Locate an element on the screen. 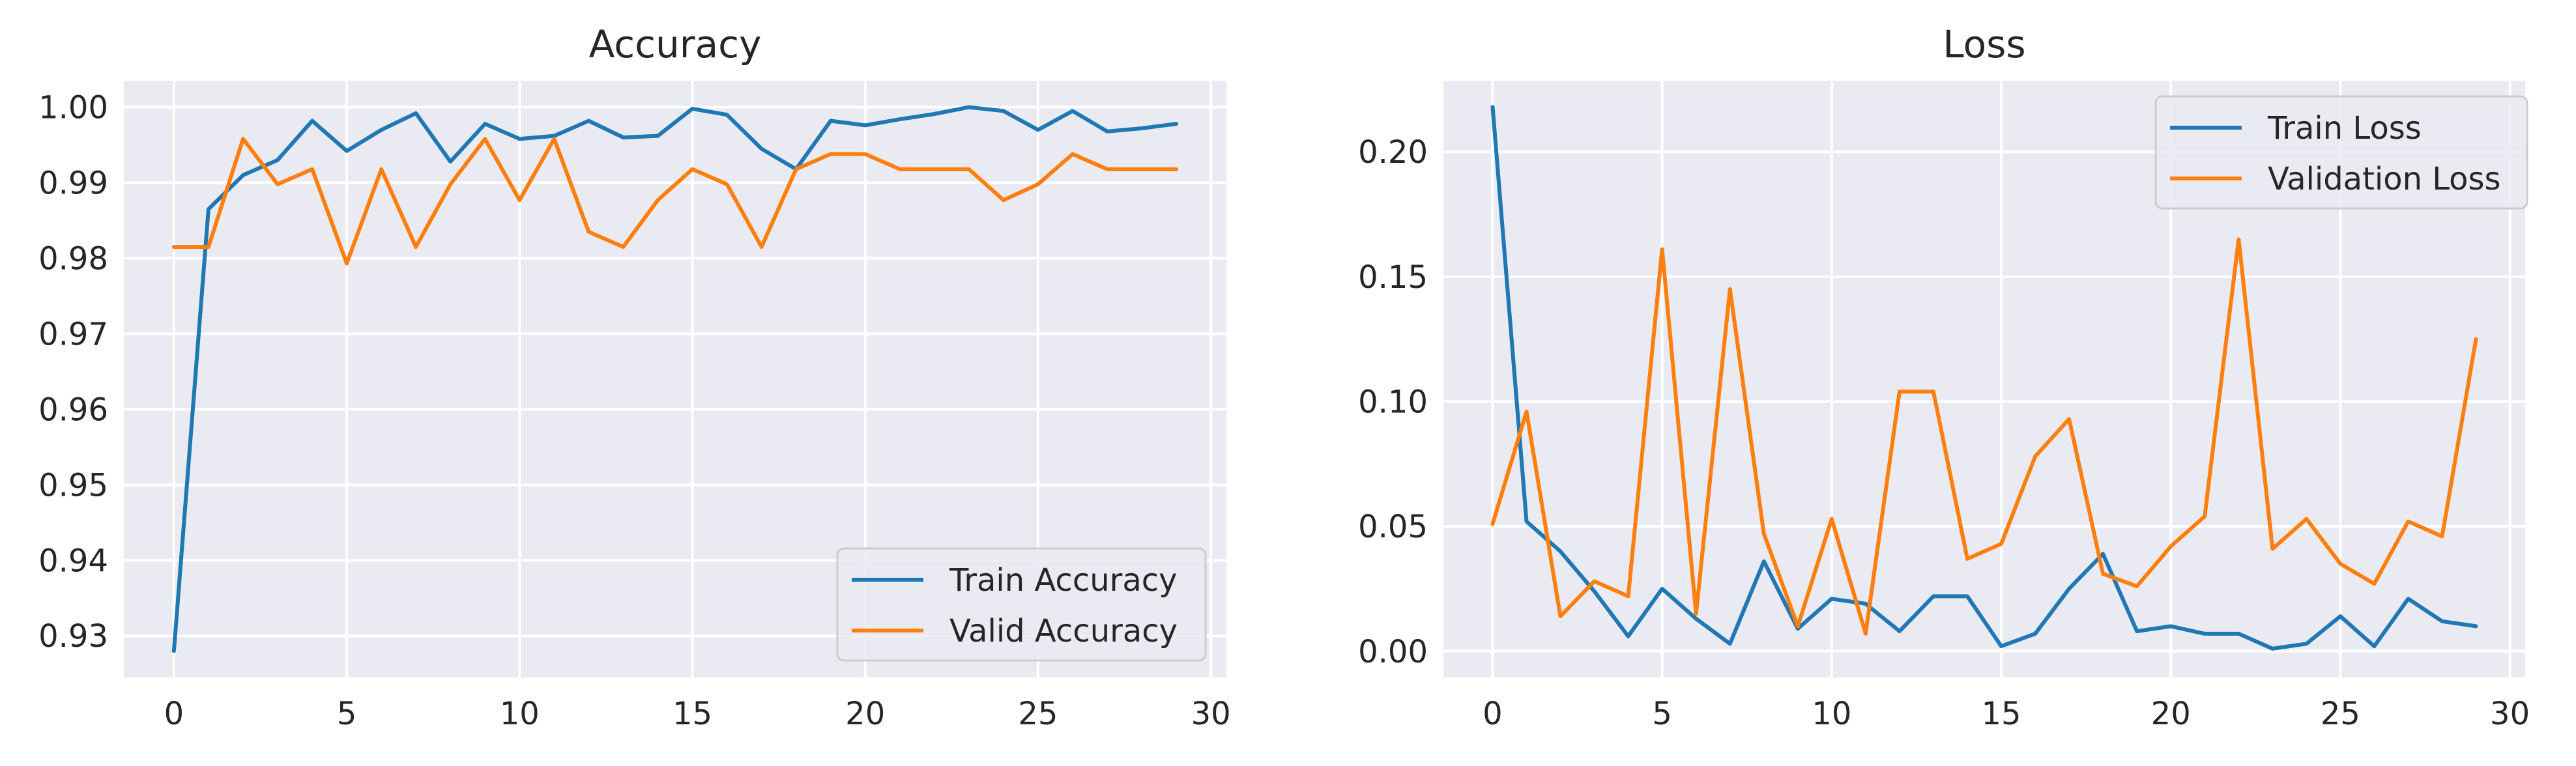 The image size is (2576, 766). loss-y-tick-label: 0.20 is located at coordinates (1393, 152).